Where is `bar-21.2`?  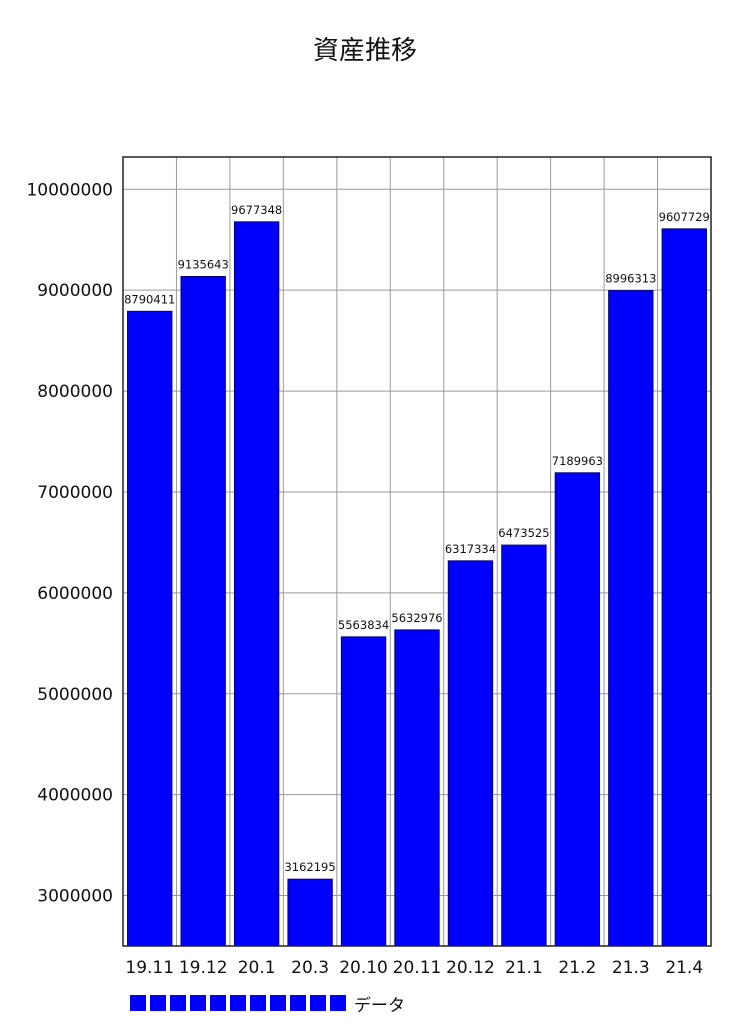 bar-21.2 is located at coordinates (577, 709).